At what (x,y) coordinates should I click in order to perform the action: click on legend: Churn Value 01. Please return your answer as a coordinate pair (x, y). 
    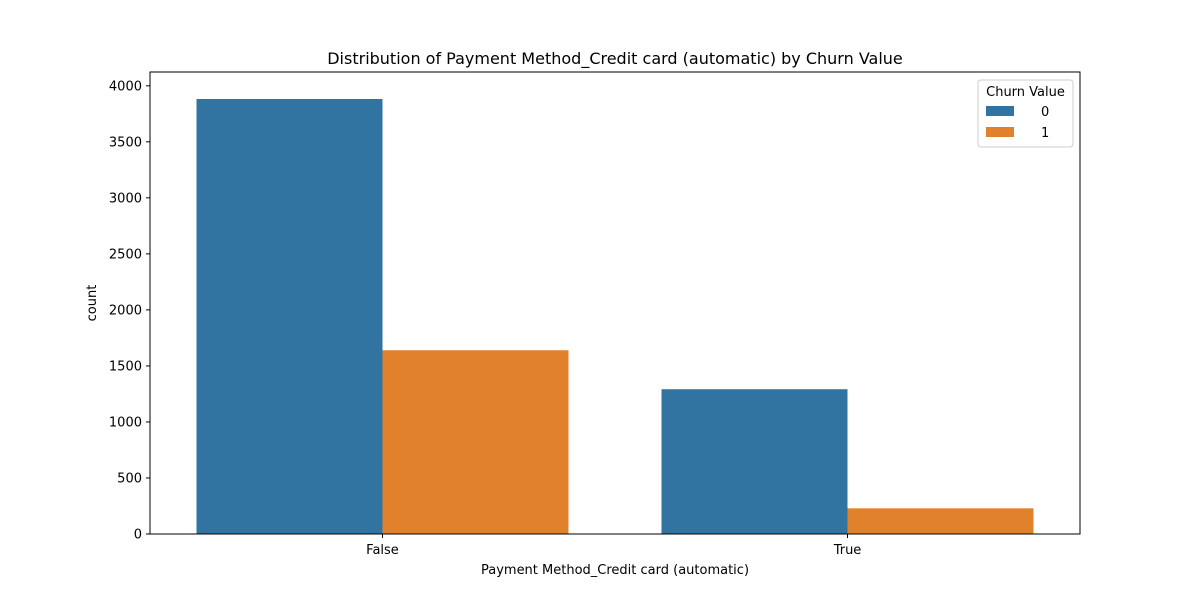
    Looking at the image, I should click on (1025, 113).